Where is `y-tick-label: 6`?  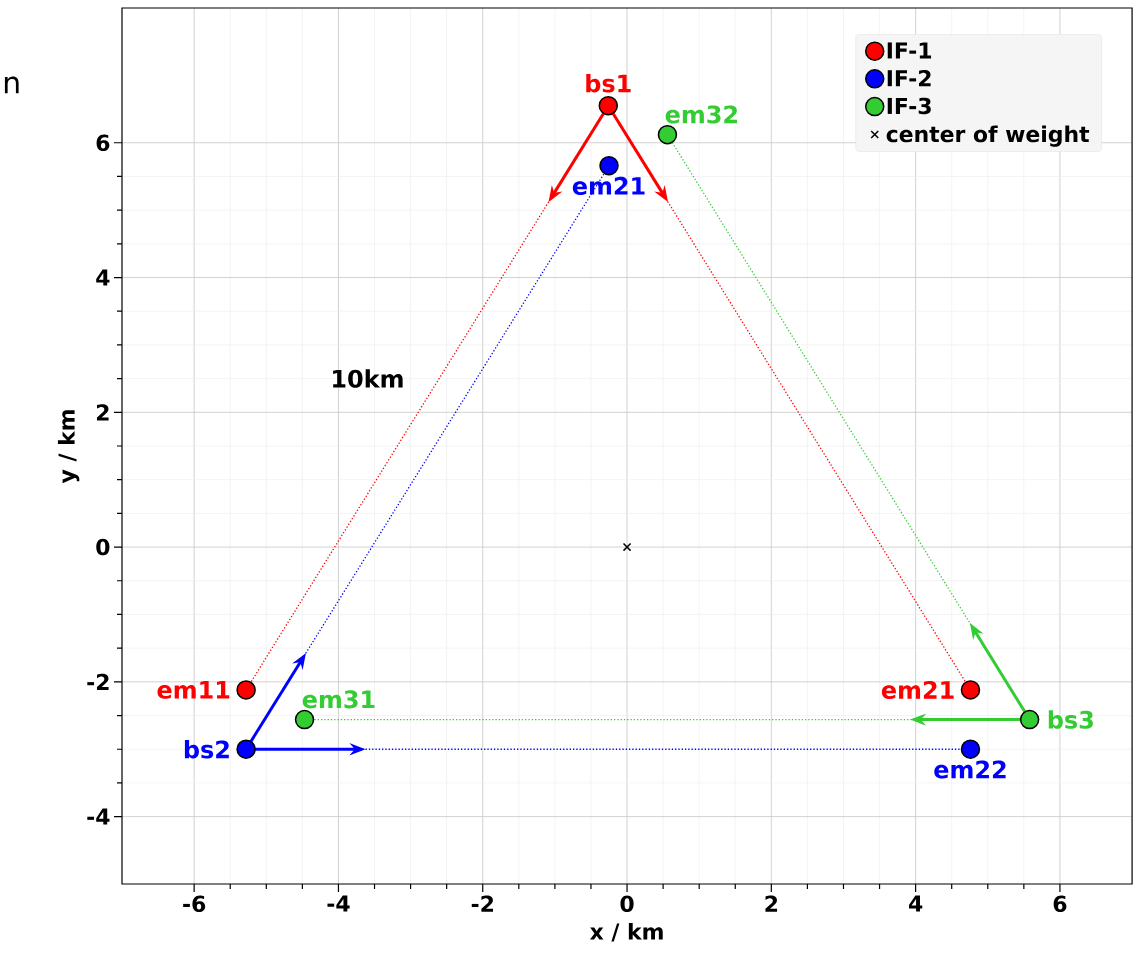
y-tick-label: 6 is located at coordinates (103, 143).